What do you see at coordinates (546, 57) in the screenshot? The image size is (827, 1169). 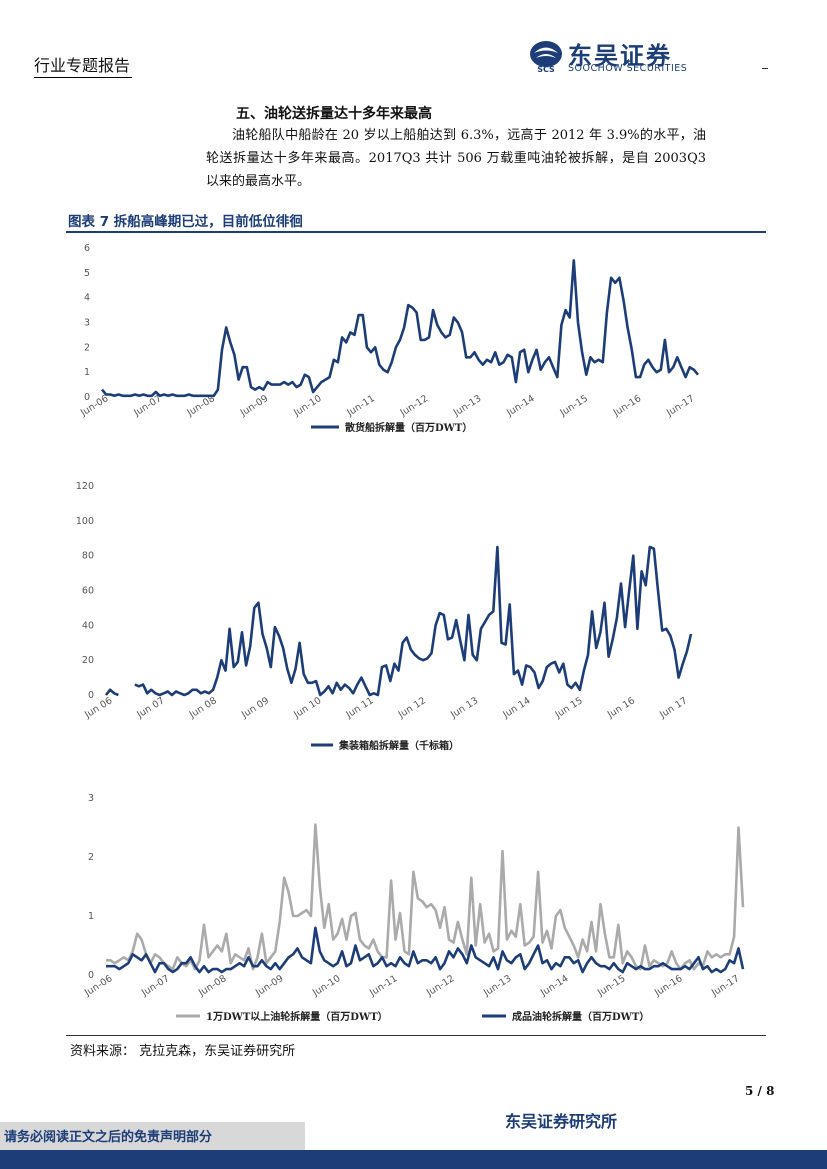 I see `logo-mark-icon: SCS` at bounding box center [546, 57].